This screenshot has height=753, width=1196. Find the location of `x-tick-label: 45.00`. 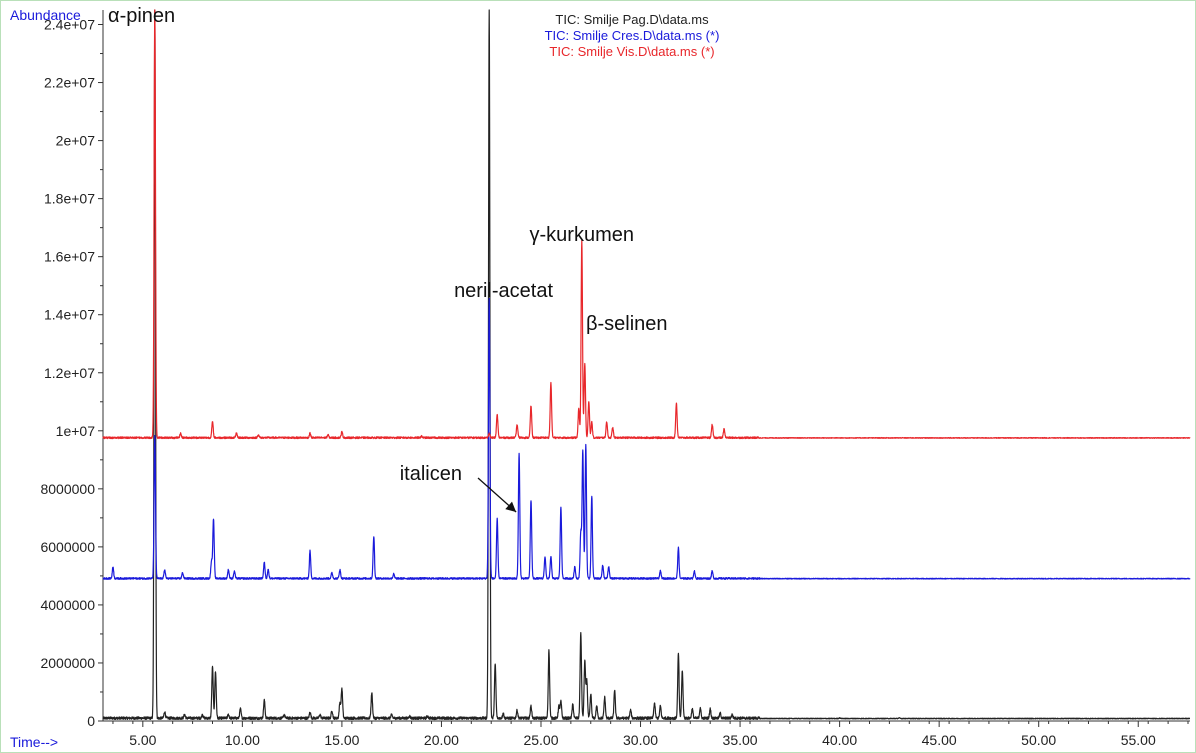

x-tick-label: 45.00 is located at coordinates (939, 740).